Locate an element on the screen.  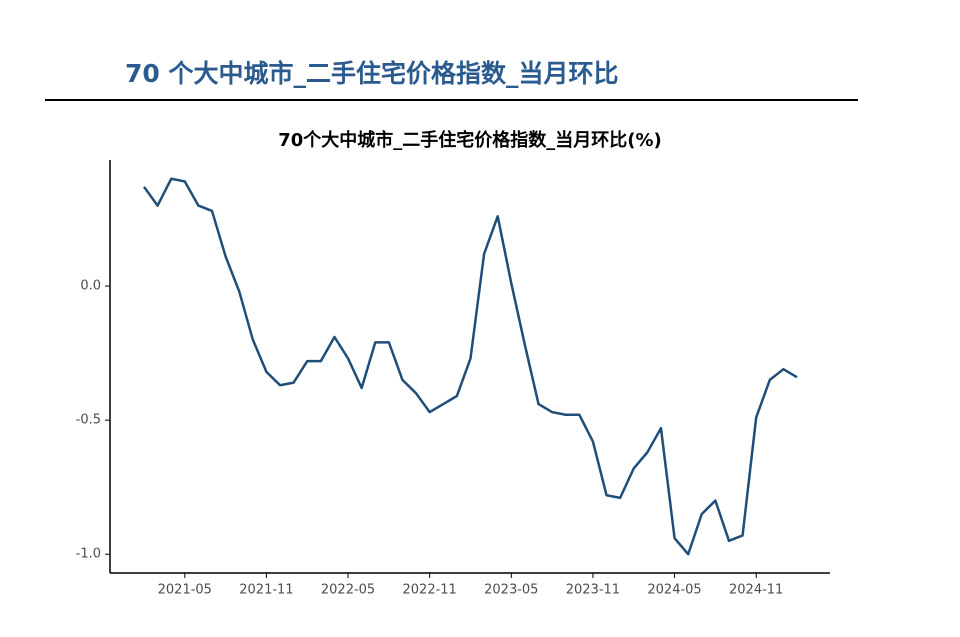
y-tick-label: -0.5 is located at coordinates (88, 420).